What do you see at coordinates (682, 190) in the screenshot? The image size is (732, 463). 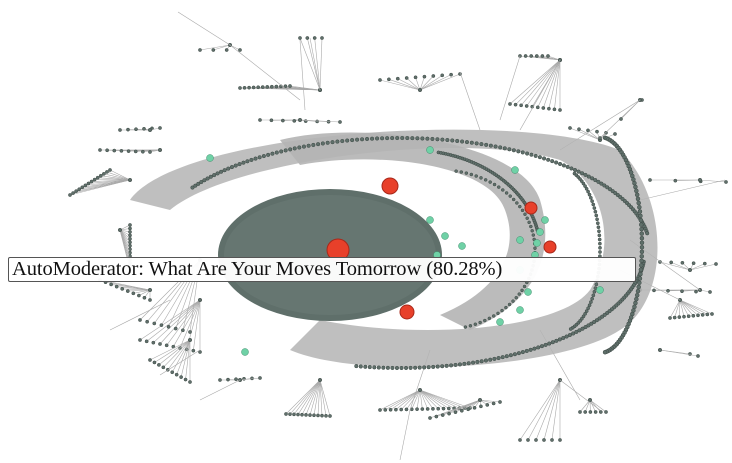 I see `long-edge` at bounding box center [682, 190].